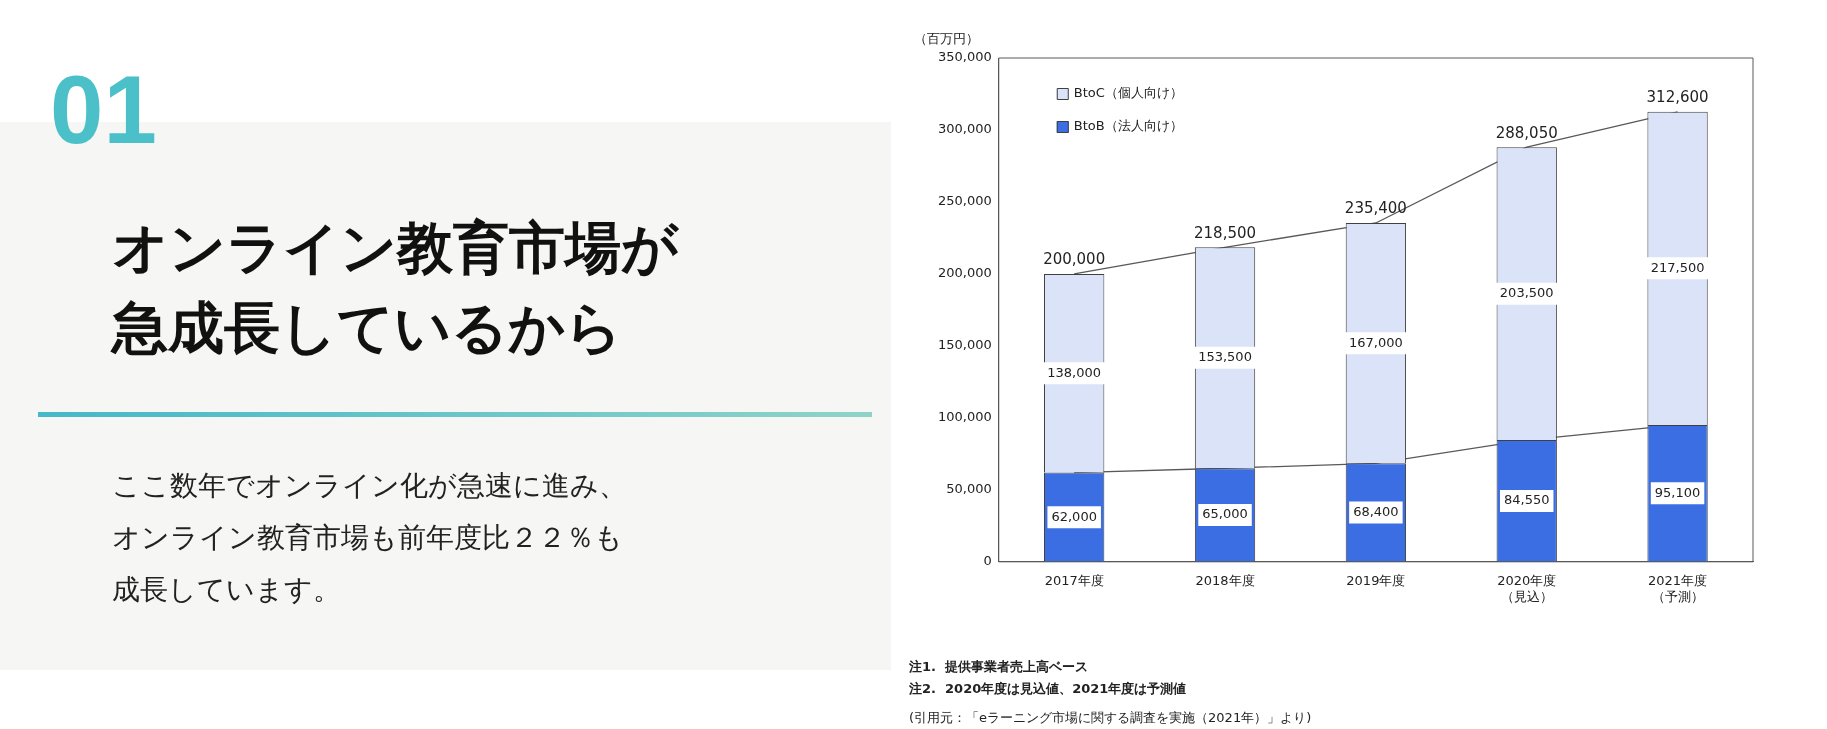 This screenshot has height=729, width=1827. What do you see at coordinates (1110, 718) in the screenshot?
I see `text: (引用元：「eラーニング市場に関する調査を実施（2021年）」より)` at bounding box center [1110, 718].